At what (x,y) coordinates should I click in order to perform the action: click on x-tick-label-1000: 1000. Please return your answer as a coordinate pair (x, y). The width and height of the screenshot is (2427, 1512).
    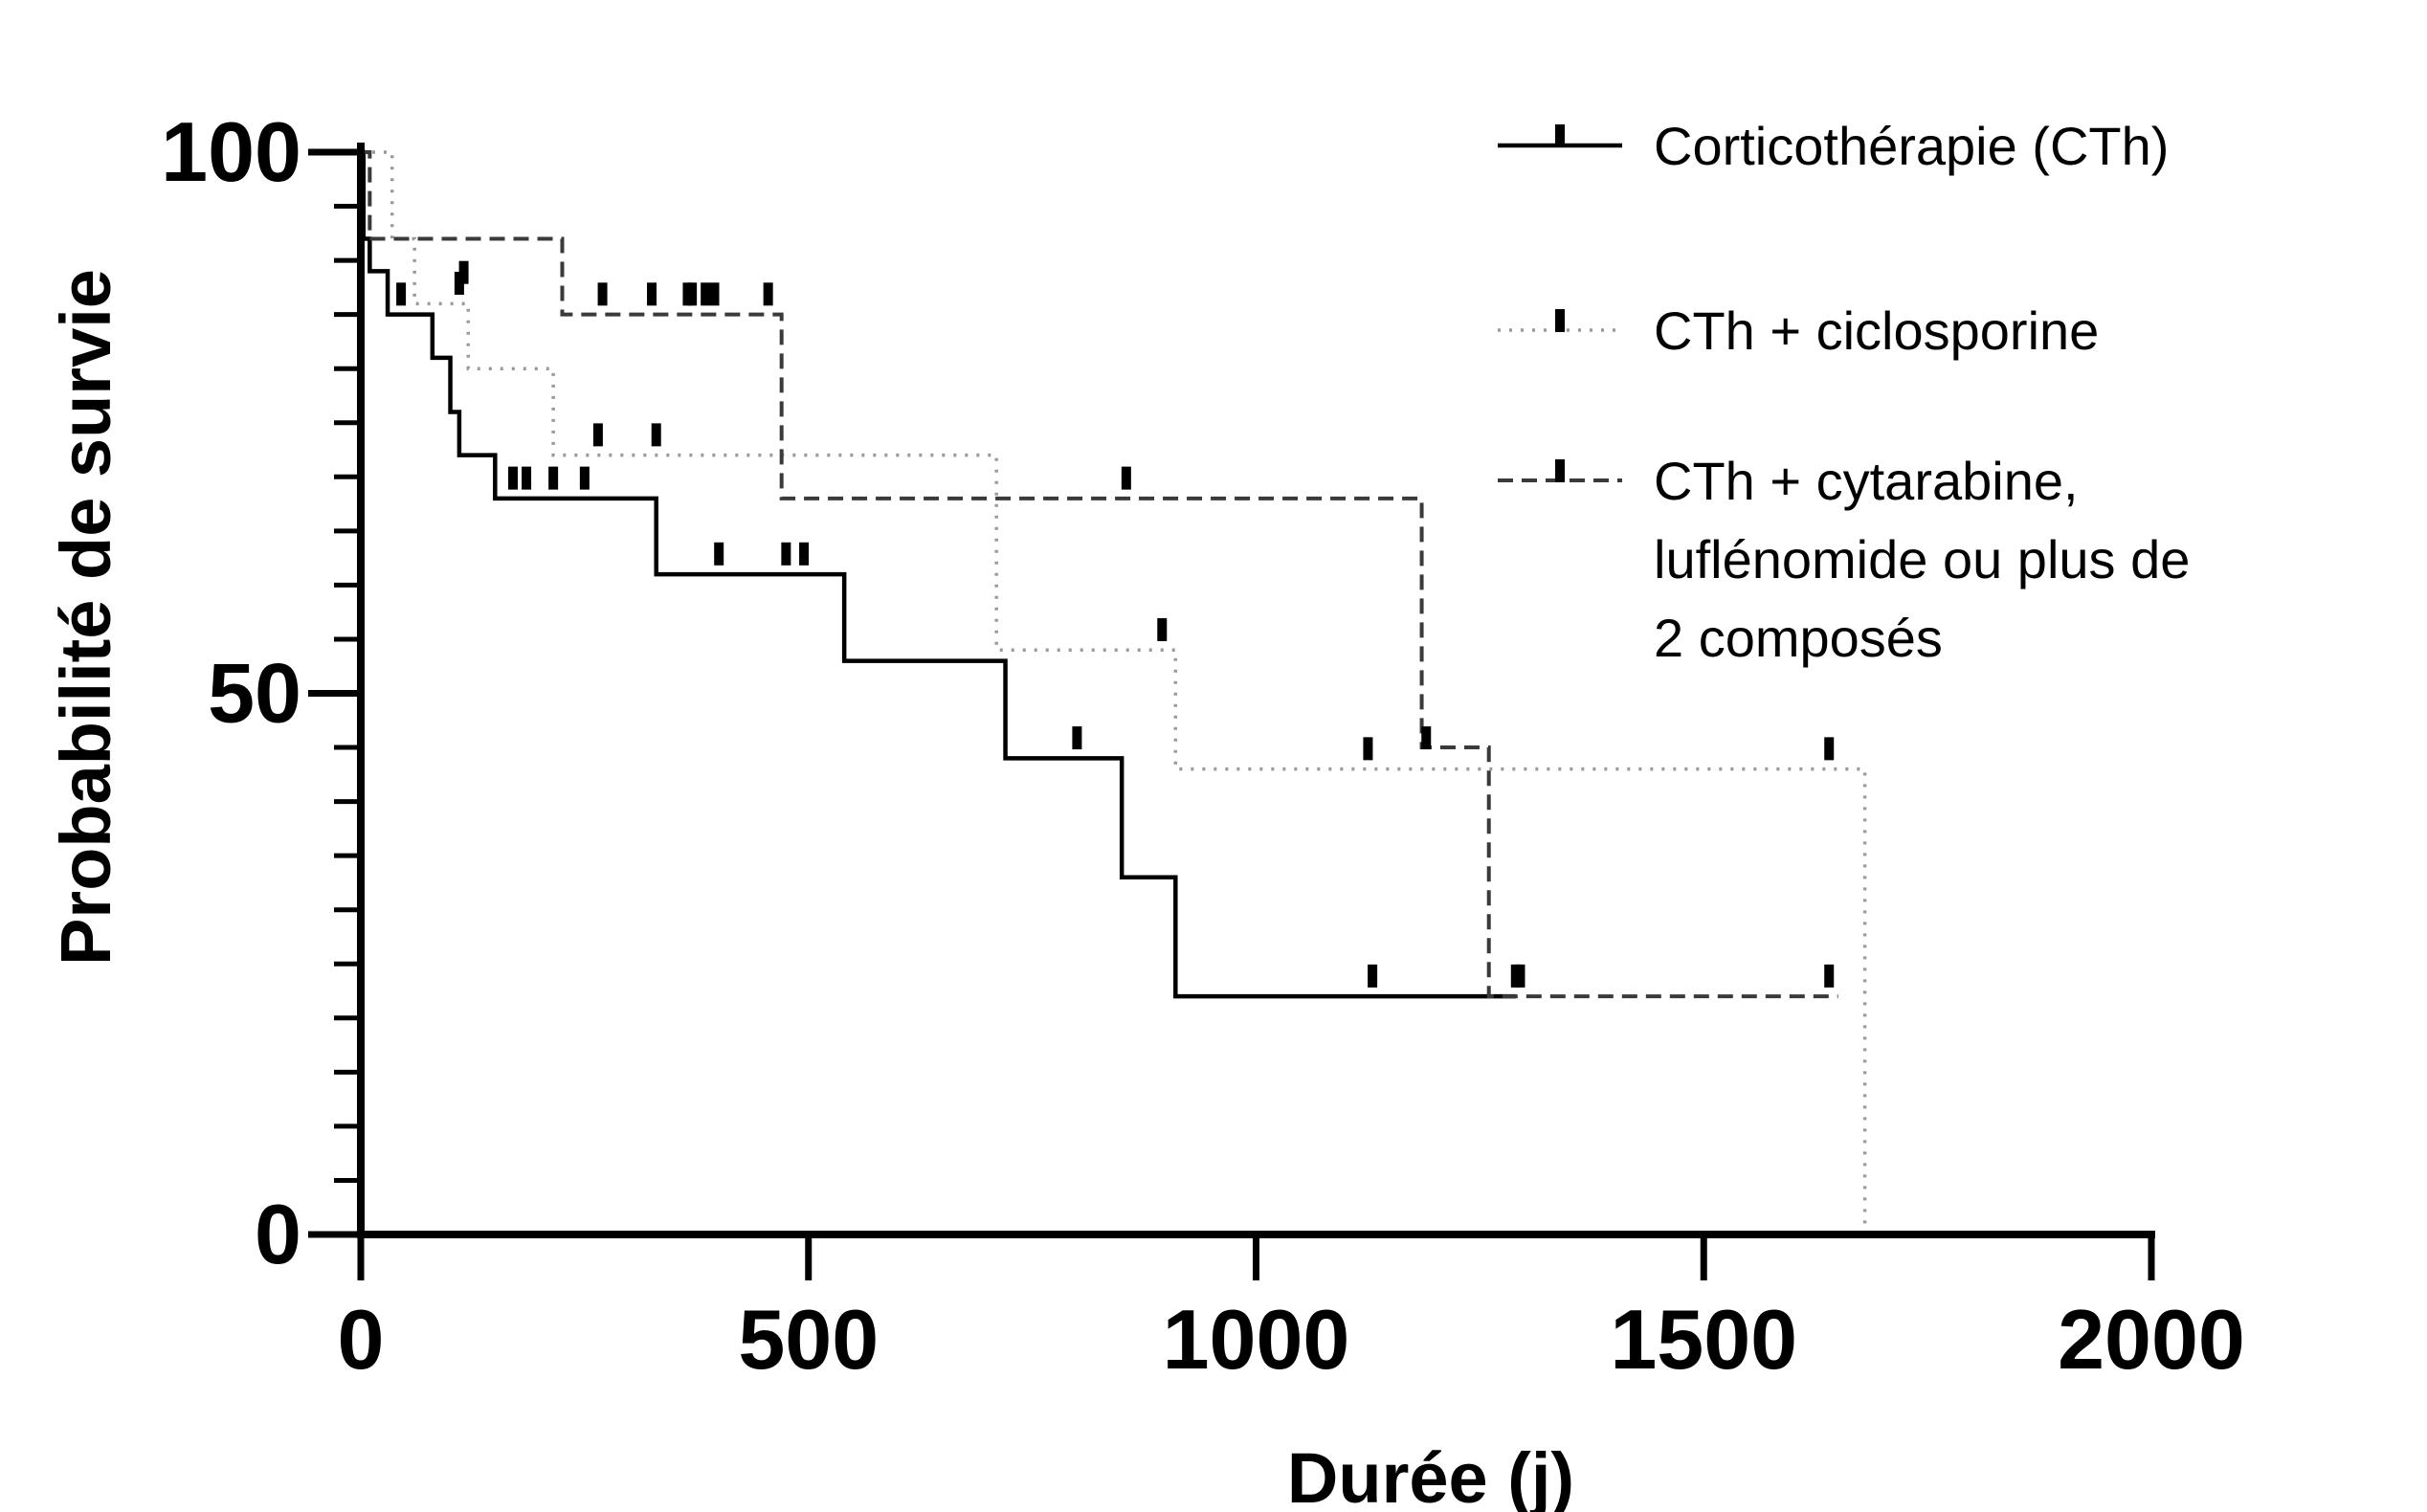
    Looking at the image, I should click on (1256, 1339).